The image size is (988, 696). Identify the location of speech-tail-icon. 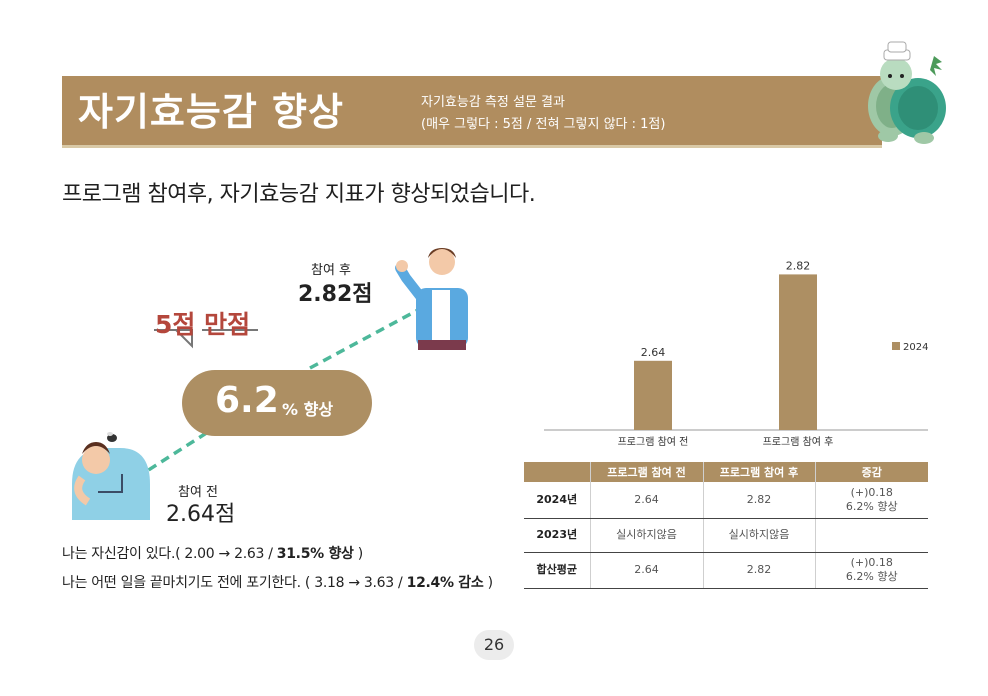
(206, 339).